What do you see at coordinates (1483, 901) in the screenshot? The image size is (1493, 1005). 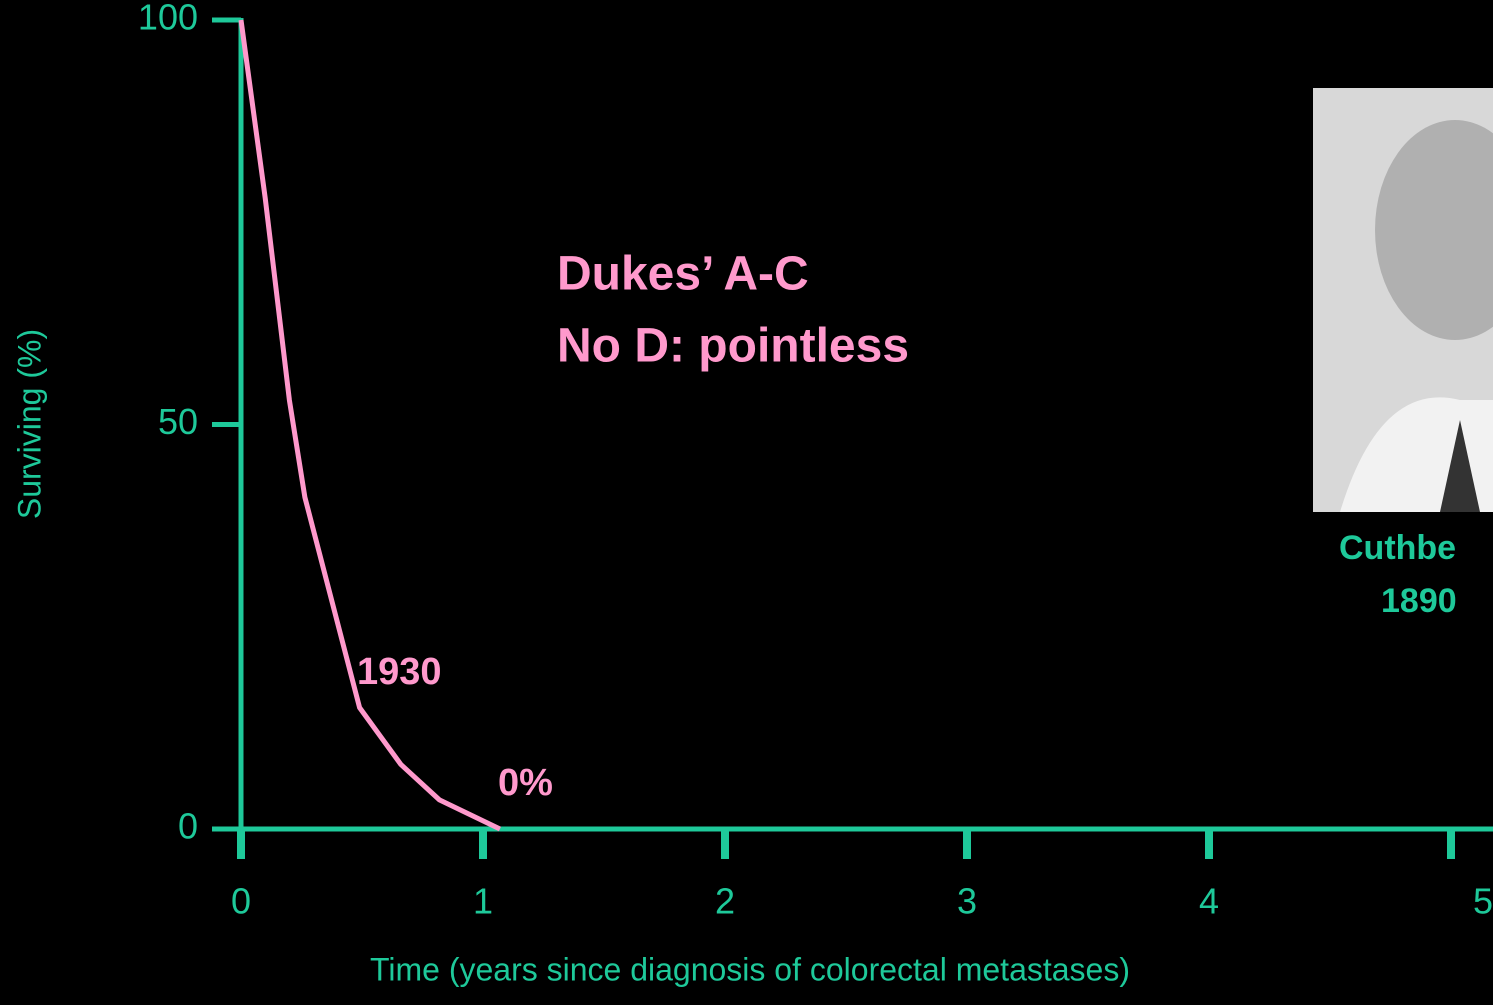 I see `x-tick-label: 5` at bounding box center [1483, 901].